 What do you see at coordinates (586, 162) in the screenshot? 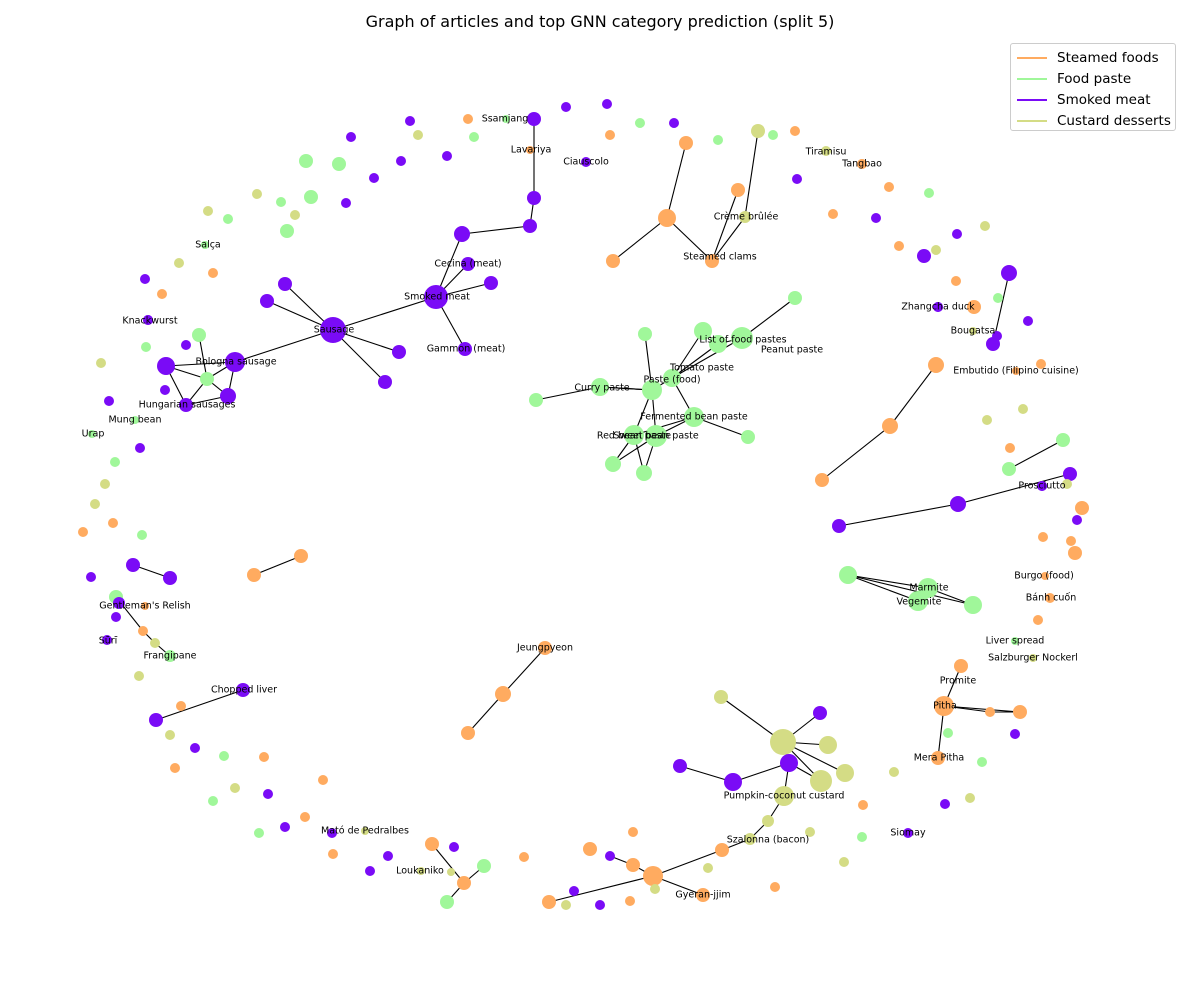
I see `node-label: Ciauscolo` at bounding box center [586, 162].